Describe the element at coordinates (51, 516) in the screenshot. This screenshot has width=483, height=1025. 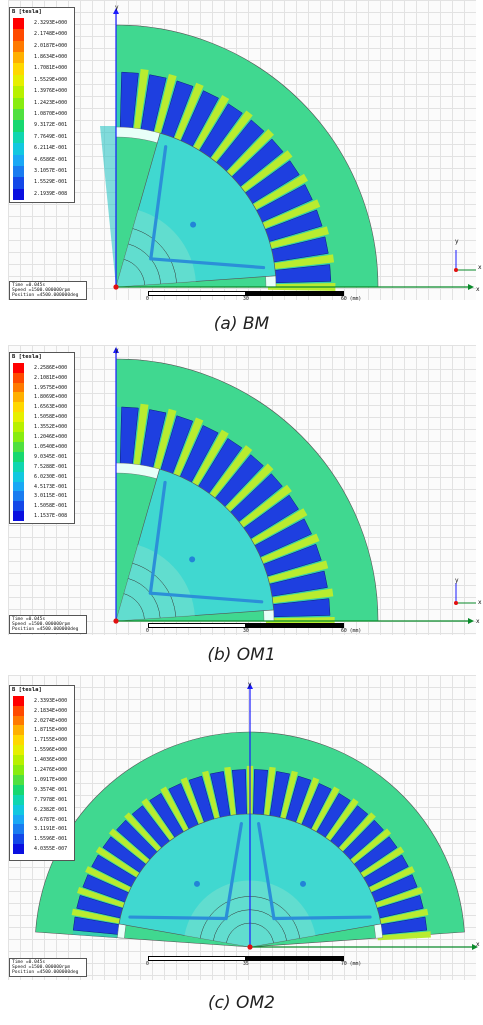
I see `legend-value: 1.1537E-008` at that location.